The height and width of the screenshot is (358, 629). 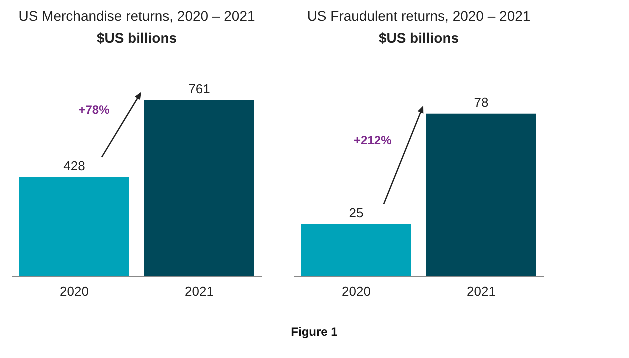 What do you see at coordinates (419, 16) in the screenshot?
I see `chart-title: US Fraudulent returns, 2020 – 2021` at bounding box center [419, 16].